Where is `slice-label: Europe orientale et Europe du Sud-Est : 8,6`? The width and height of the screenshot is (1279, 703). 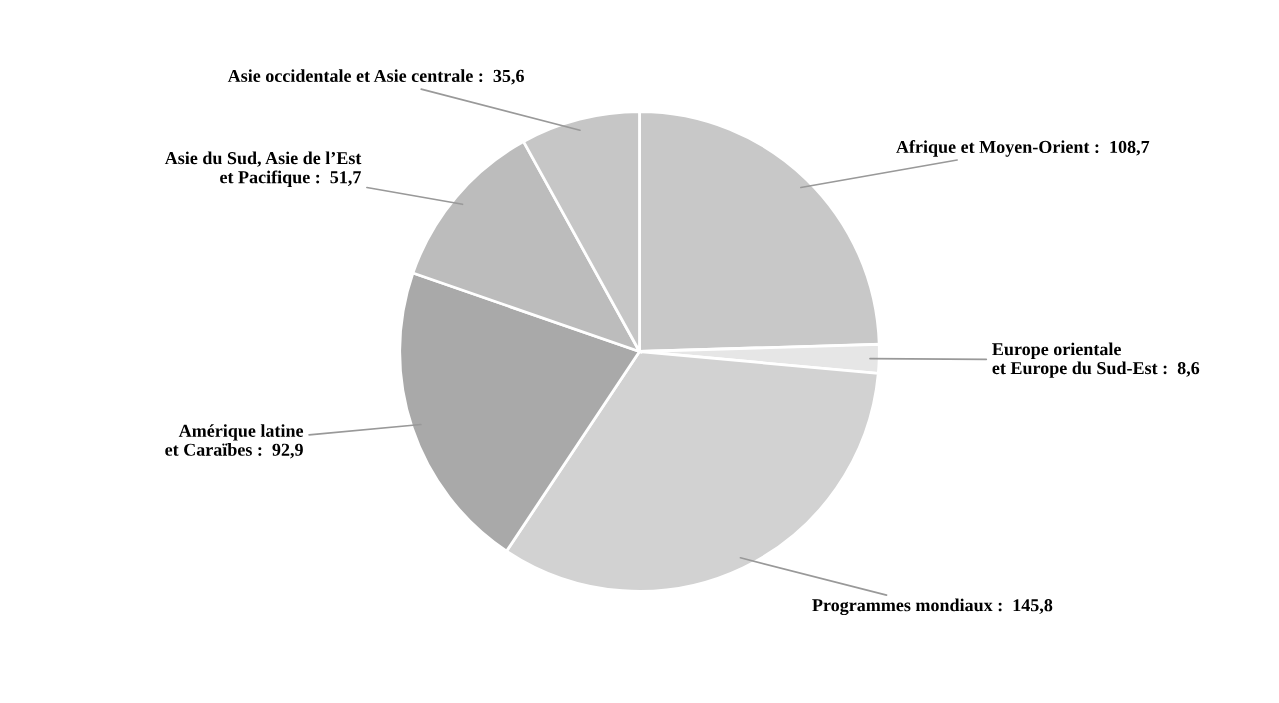
slice-label: Europe orientale et Europe du Sud-Est : 8,6 is located at coordinates (1096, 360).